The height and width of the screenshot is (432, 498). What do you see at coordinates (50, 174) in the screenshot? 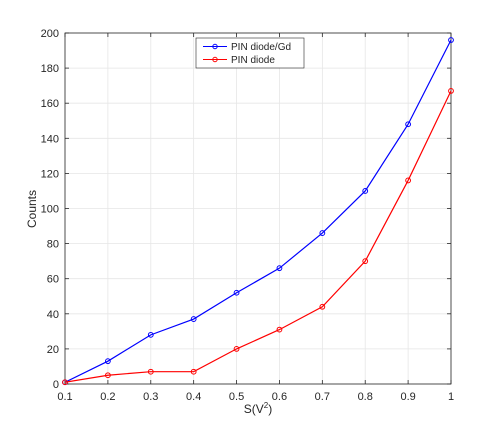
I see `y-tick-label: 120` at bounding box center [50, 174].